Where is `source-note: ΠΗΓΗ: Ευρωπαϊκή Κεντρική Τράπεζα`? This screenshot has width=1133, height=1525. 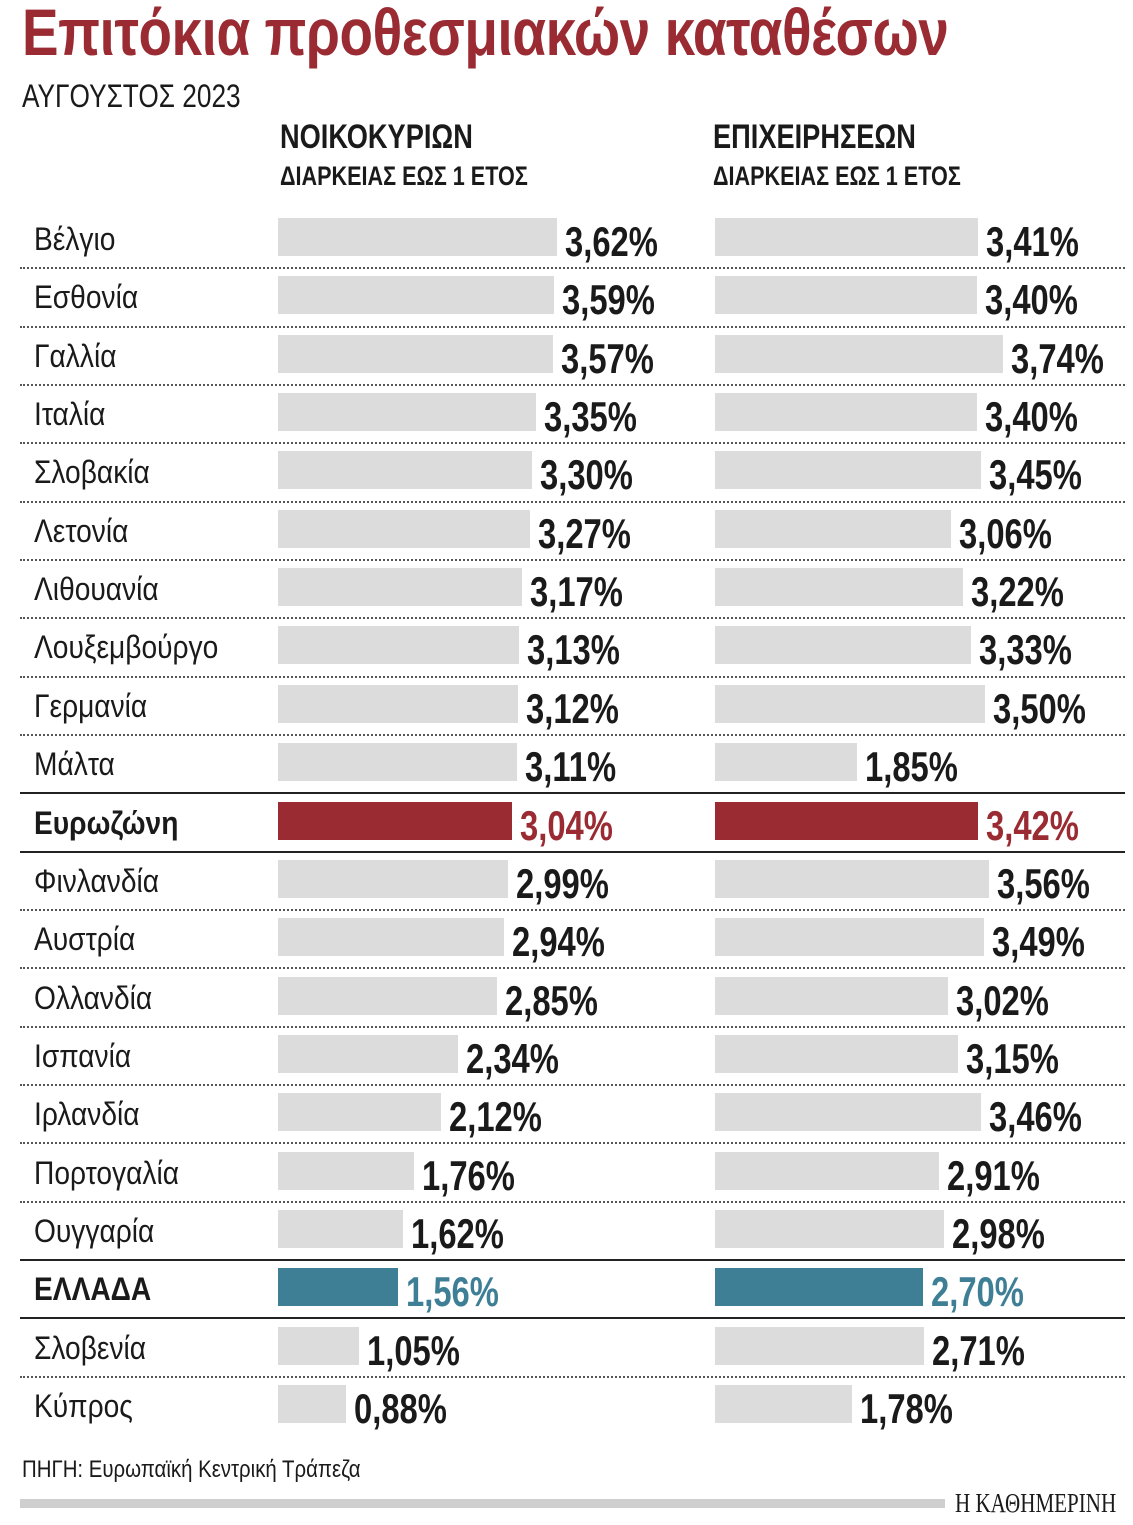
source-note: ΠΗΓΗ: Ευρωπαϊκή Κεντρική Τράπεζα is located at coordinates (191, 1469).